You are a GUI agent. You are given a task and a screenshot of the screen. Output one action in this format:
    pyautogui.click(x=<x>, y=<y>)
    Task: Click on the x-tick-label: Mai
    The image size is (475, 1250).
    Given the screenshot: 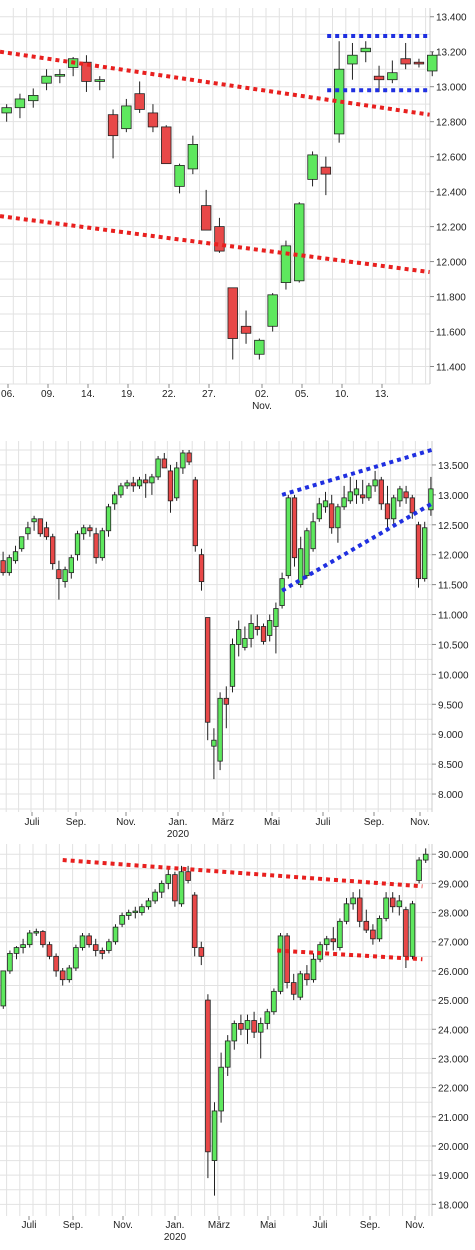 What is the action you would take?
    pyautogui.click(x=268, y=1225)
    